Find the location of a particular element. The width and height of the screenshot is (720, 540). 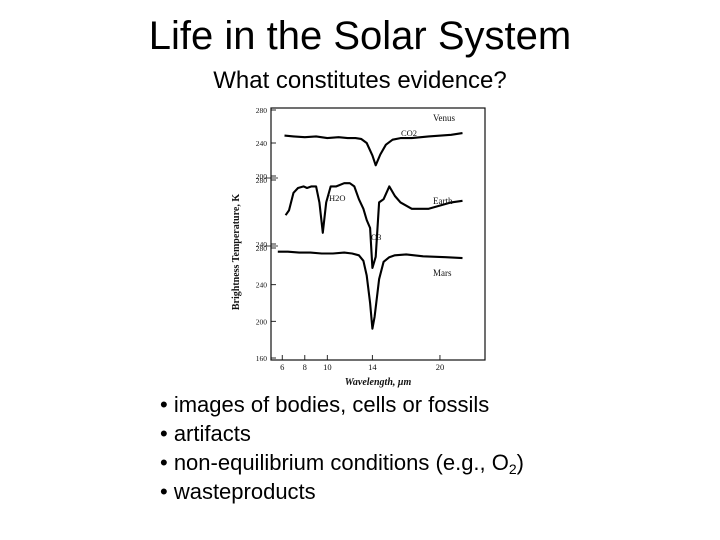

plot-frame is located at coordinates (378, 234).